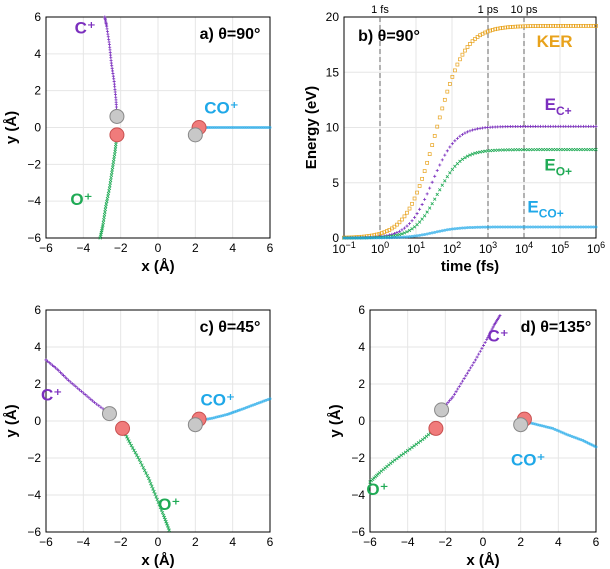 This screenshot has width=610, height=569. What do you see at coordinates (158, 421) in the screenshot?
I see `panel-c-frame` at bounding box center [158, 421].